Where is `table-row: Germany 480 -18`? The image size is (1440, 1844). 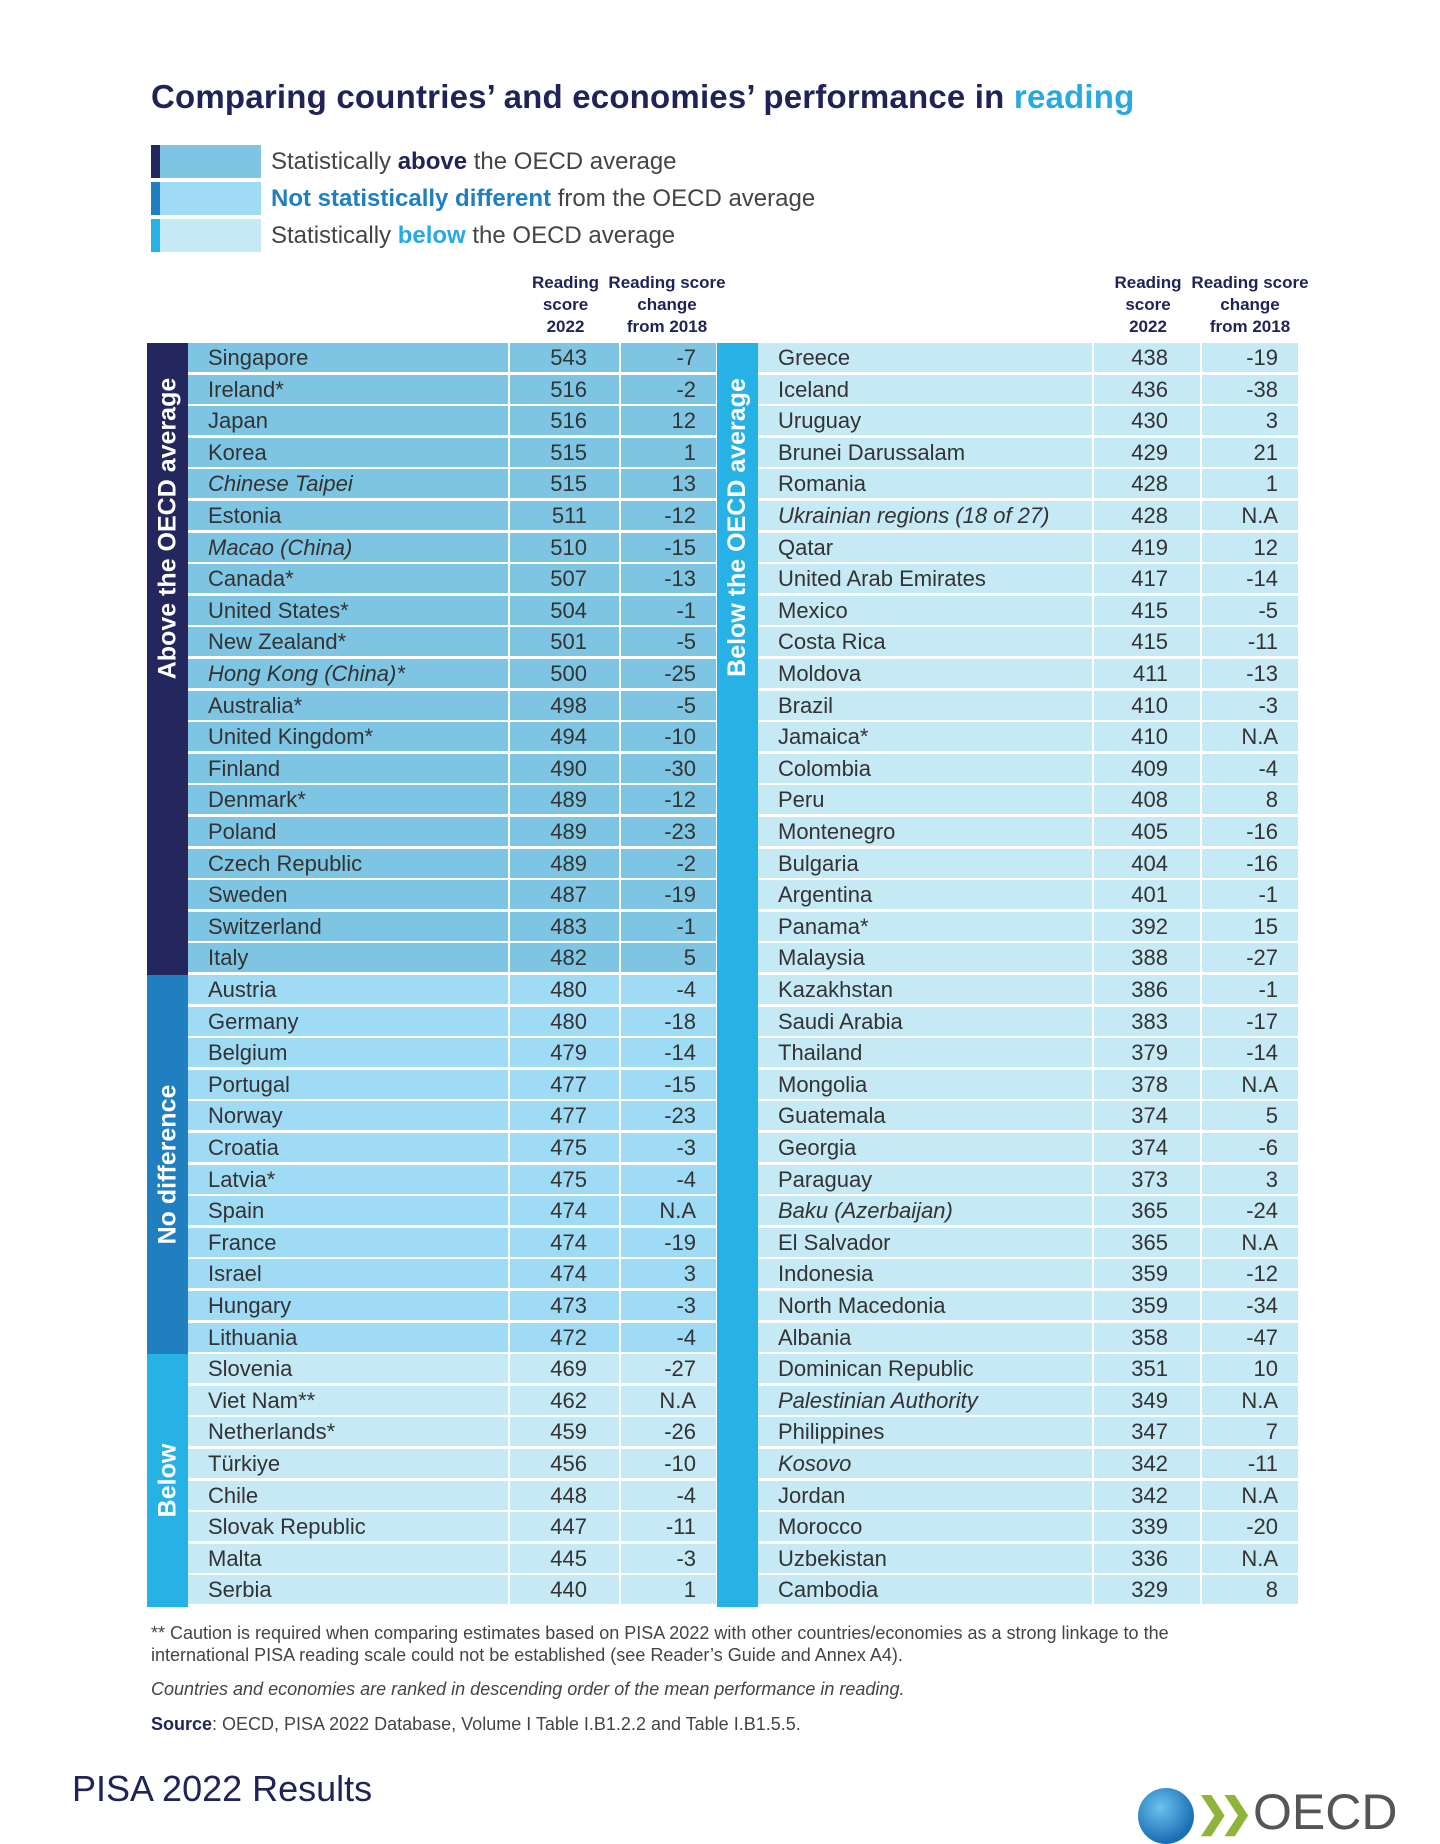 table-row: Germany 480 -18 is located at coordinates (453, 1022).